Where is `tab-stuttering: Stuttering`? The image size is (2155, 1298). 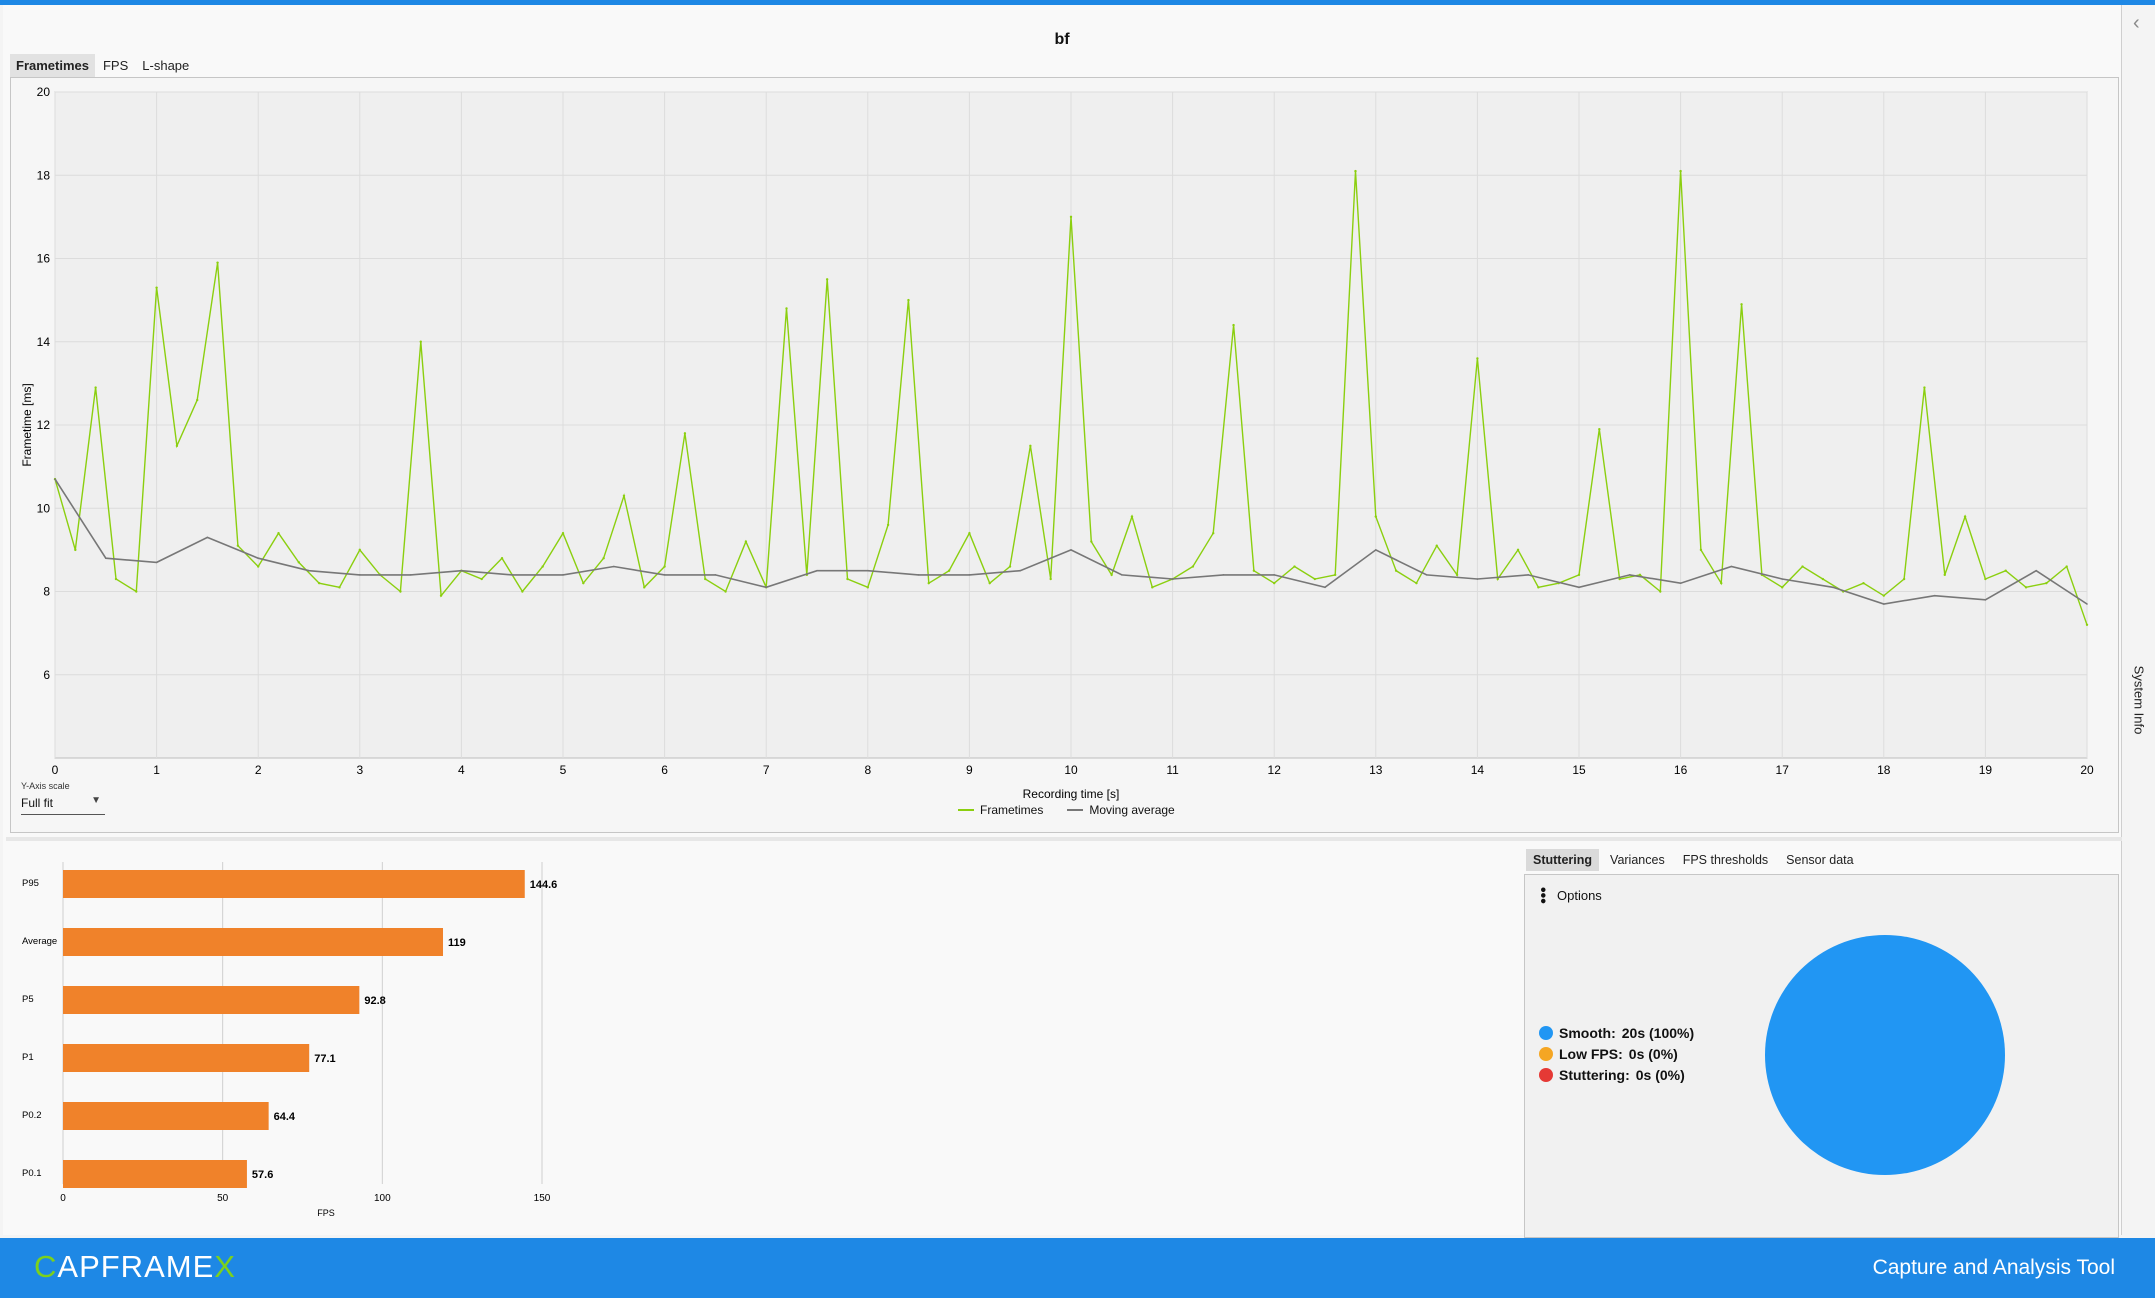 tab-stuttering: Stuttering is located at coordinates (1563, 860).